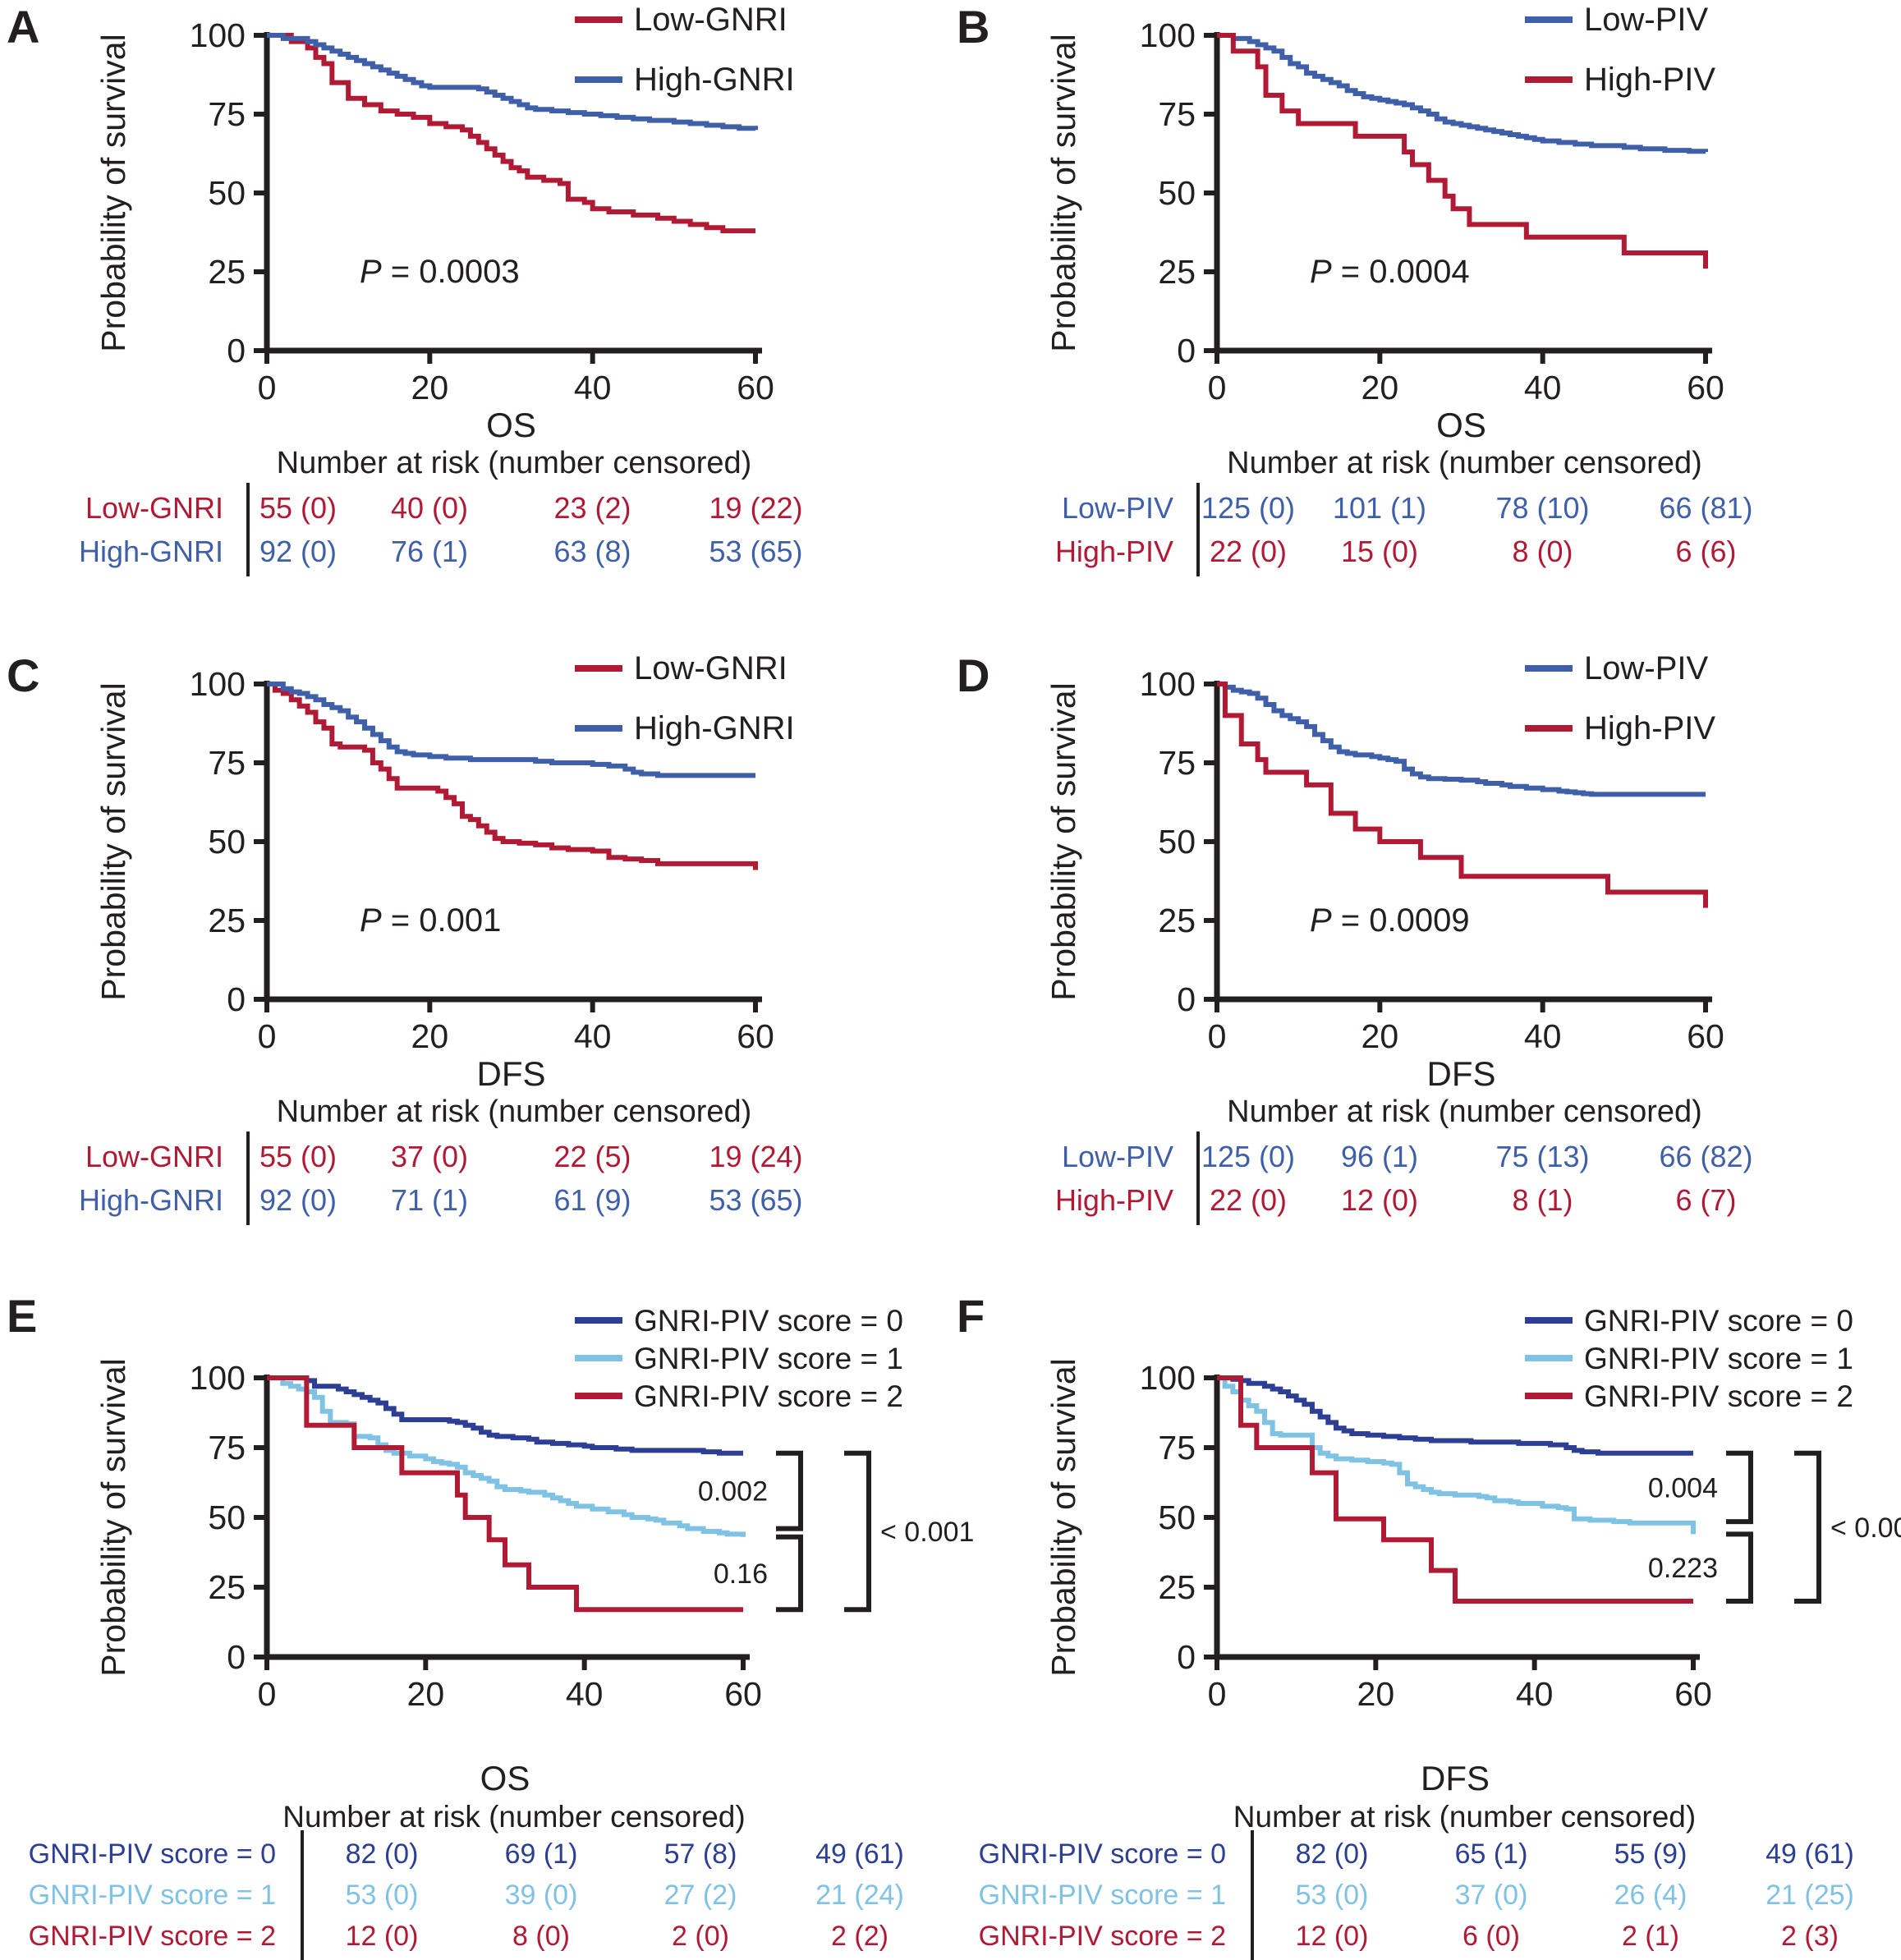 The image size is (1901, 1960). I want to click on p-value: P = 0.001, so click(430, 920).